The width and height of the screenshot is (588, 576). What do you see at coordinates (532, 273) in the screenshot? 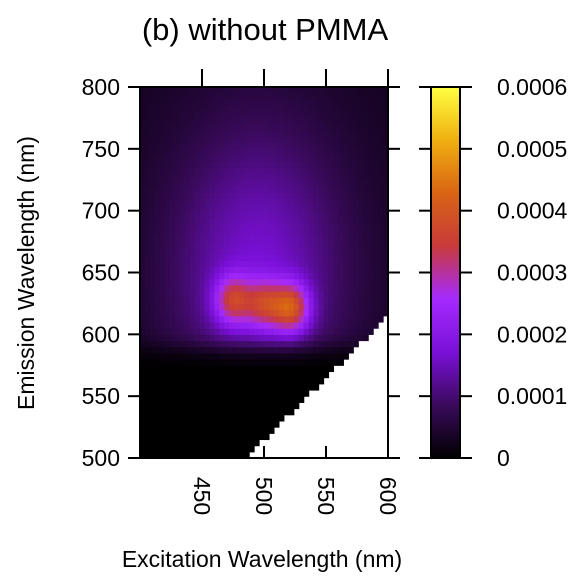
I see `colorbar-tick-label: 0.0003` at bounding box center [532, 273].